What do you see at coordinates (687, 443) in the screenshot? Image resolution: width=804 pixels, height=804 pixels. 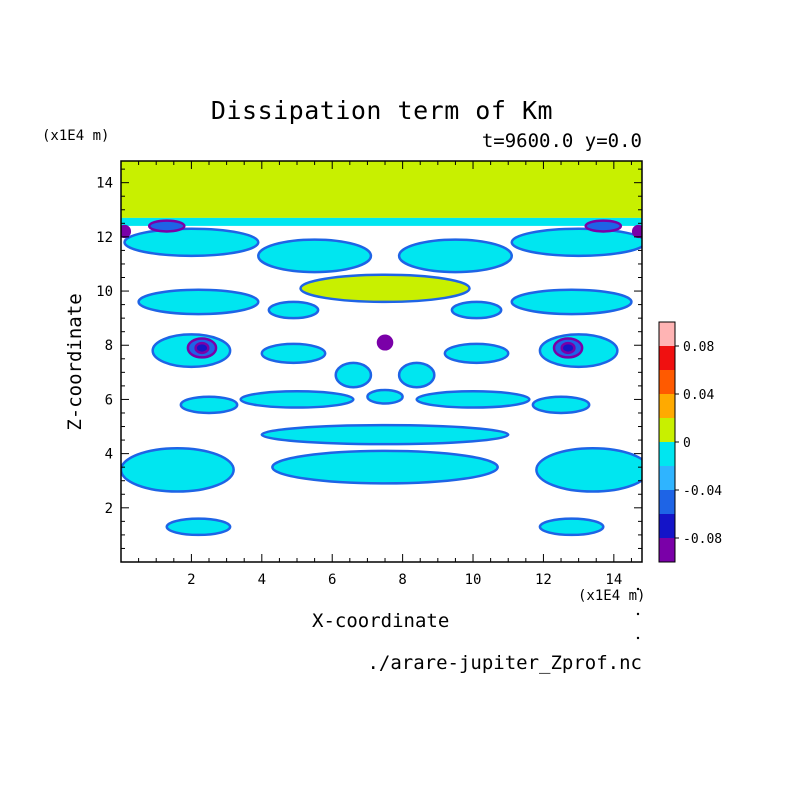 I see `colorbar-tick-label-2: 0` at bounding box center [687, 443].